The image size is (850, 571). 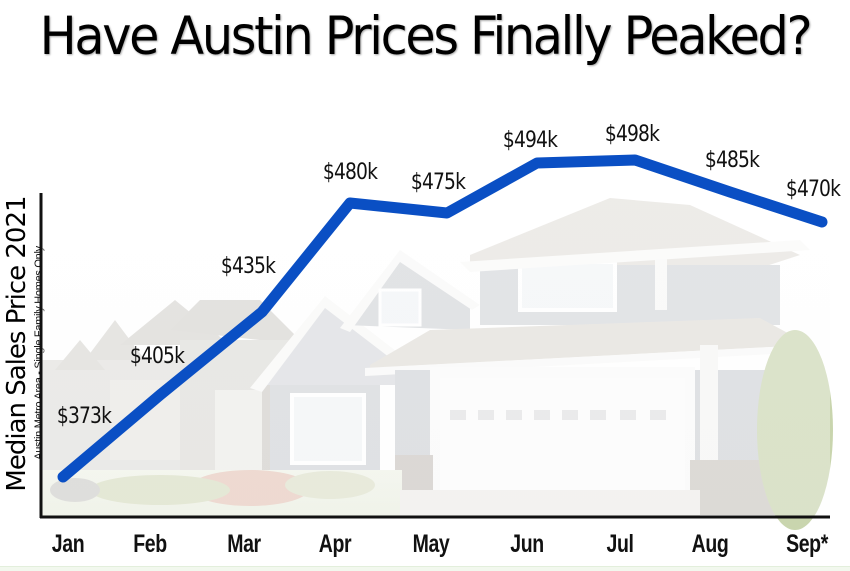 I want to click on x-tick-jan: Jan, so click(x=68, y=544).